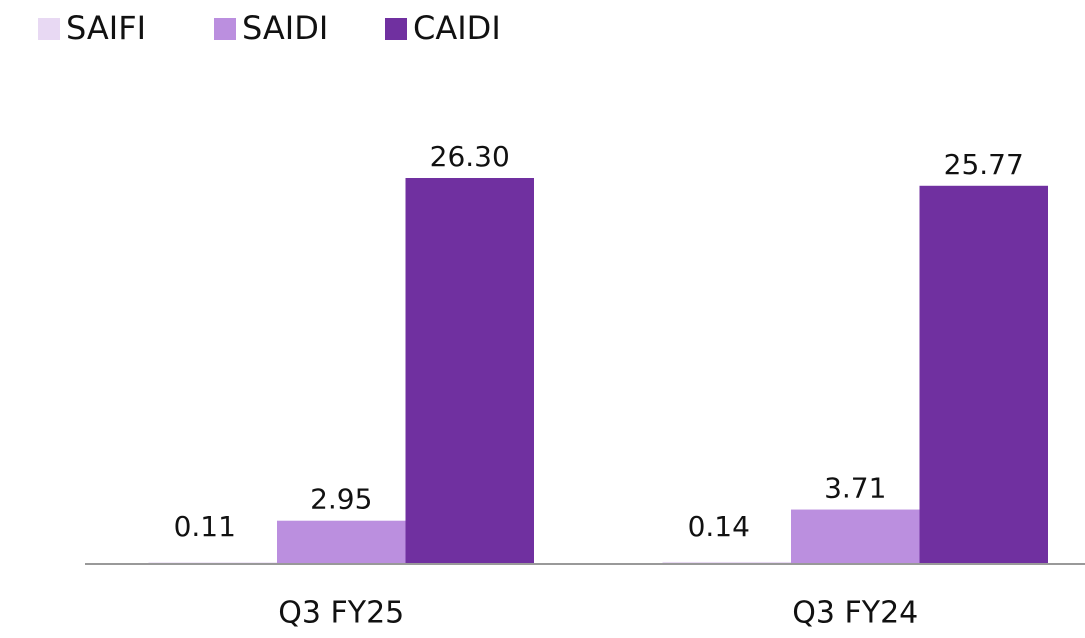  What do you see at coordinates (855, 488) in the screenshot?
I see `data-label: 3.71` at bounding box center [855, 488].